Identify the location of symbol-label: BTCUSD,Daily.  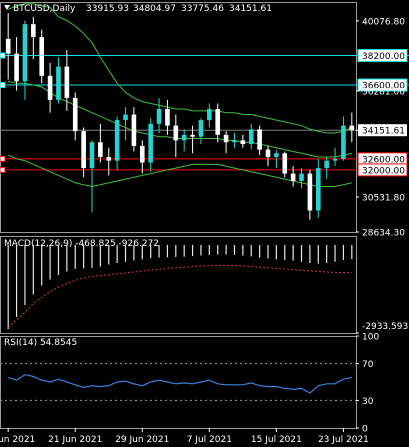
(44, 9).